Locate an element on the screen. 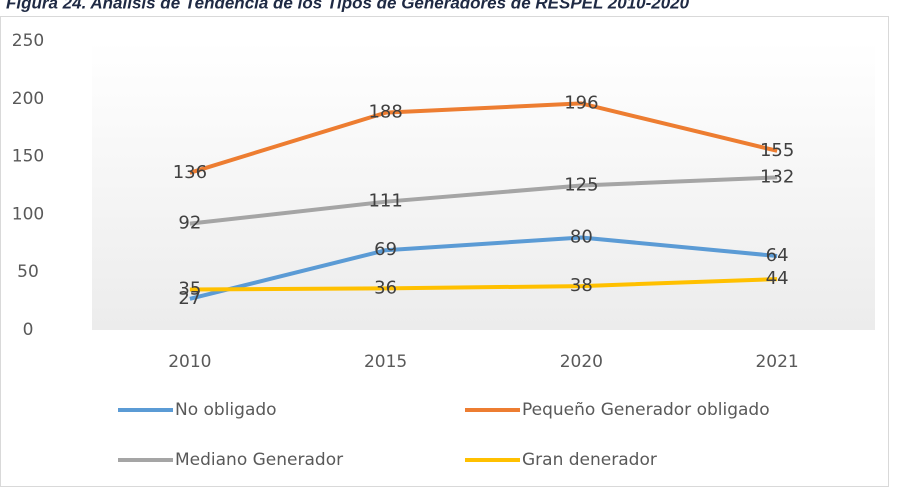  data-label: 27 is located at coordinates (189, 298).